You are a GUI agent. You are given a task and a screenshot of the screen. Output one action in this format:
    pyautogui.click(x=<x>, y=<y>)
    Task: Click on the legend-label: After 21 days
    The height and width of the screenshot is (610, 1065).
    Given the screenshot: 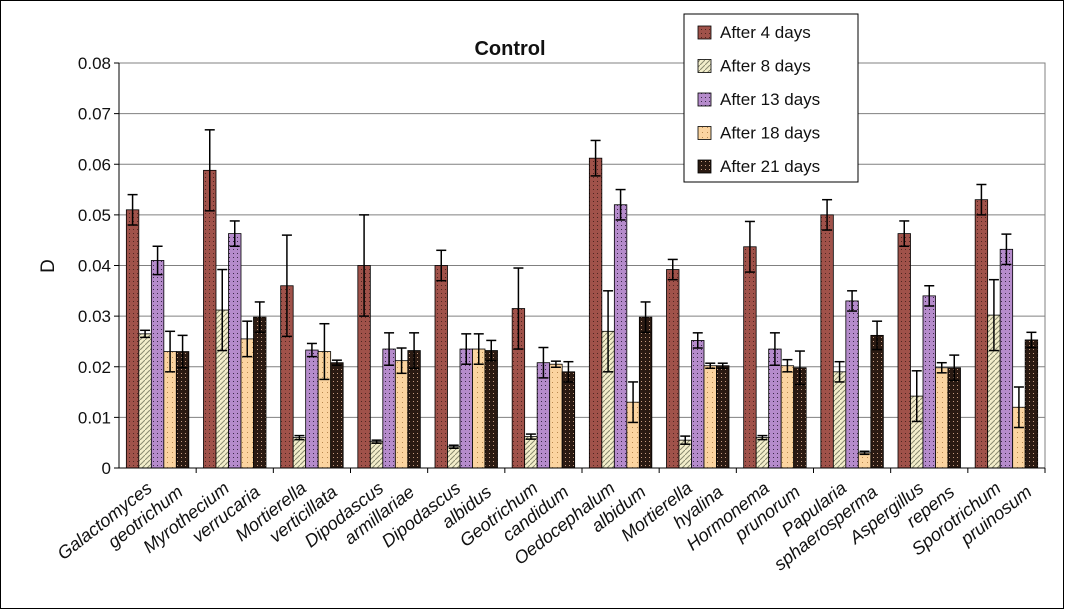 What is the action you would take?
    pyautogui.click(x=770, y=166)
    